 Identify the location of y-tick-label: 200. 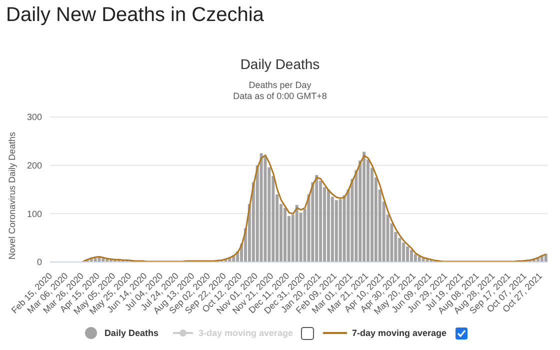
(34, 165).